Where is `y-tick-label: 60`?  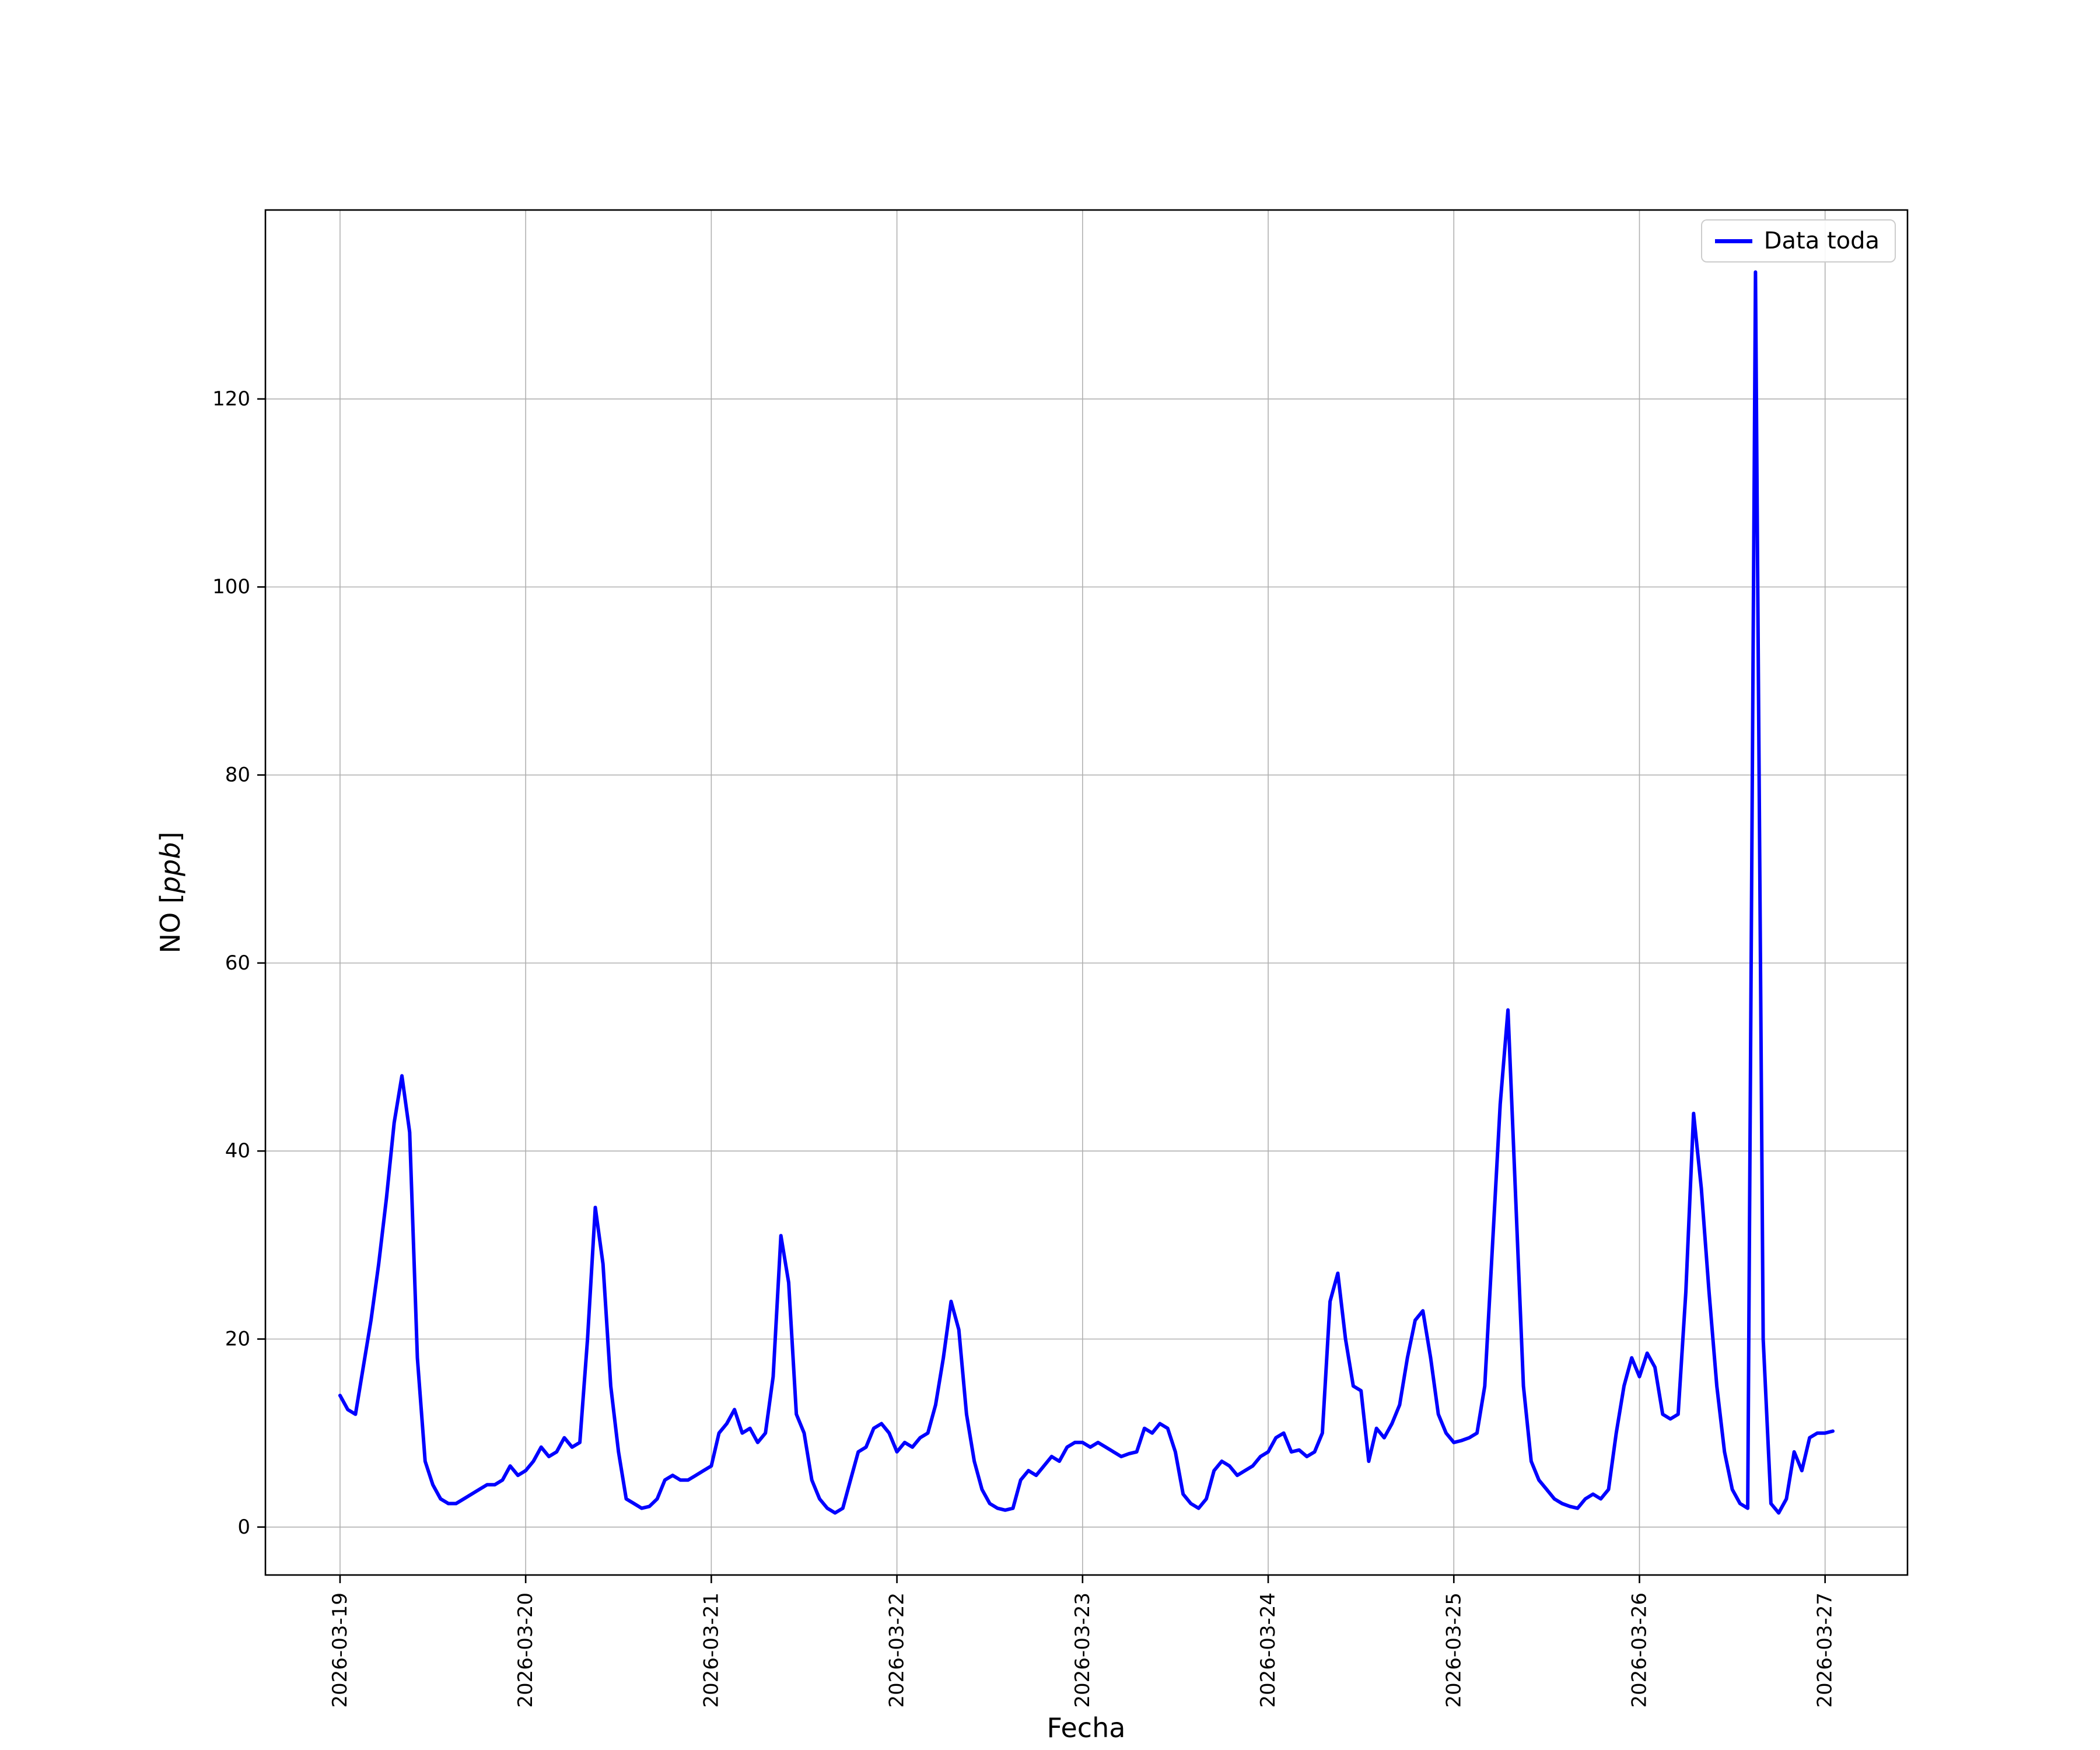 y-tick-label: 60 is located at coordinates (237, 963).